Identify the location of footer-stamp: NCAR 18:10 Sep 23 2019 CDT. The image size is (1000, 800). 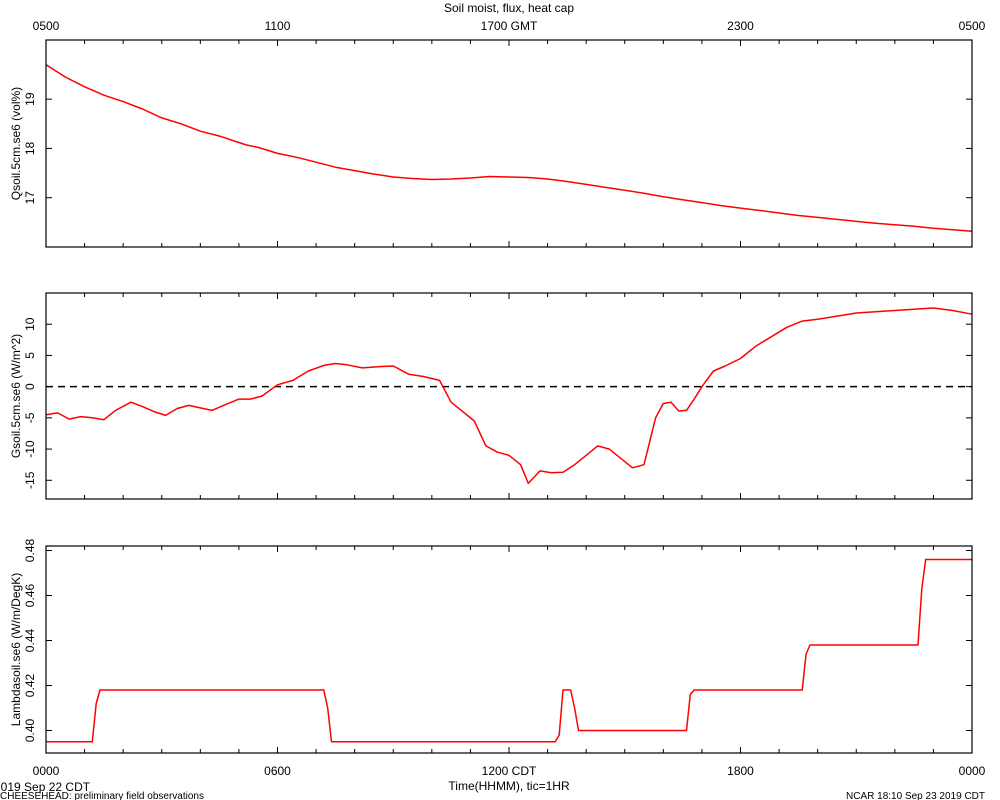
(915, 795).